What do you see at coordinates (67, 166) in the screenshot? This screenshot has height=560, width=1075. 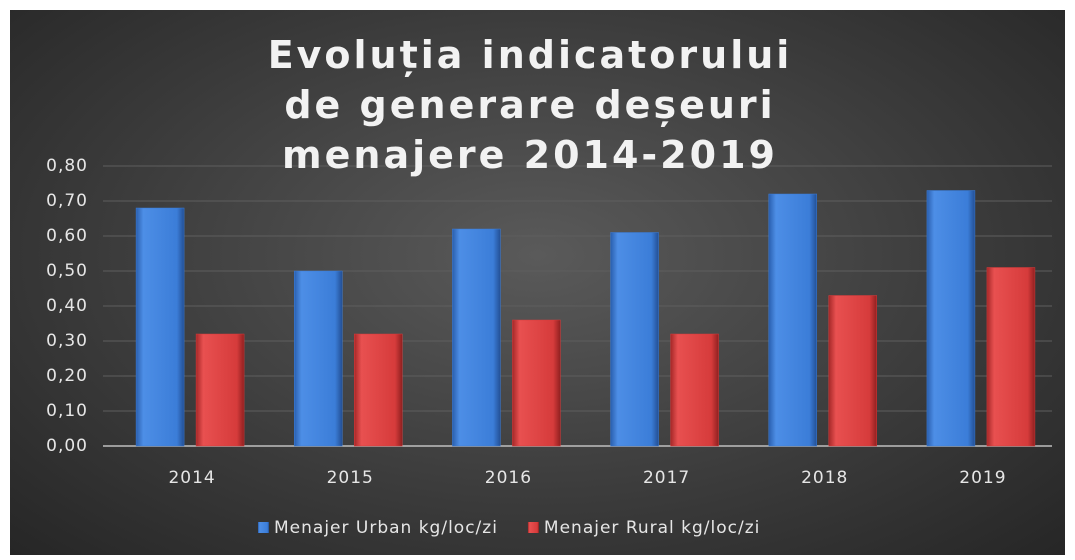 I see `y-tick-label: 0,80` at bounding box center [67, 166].